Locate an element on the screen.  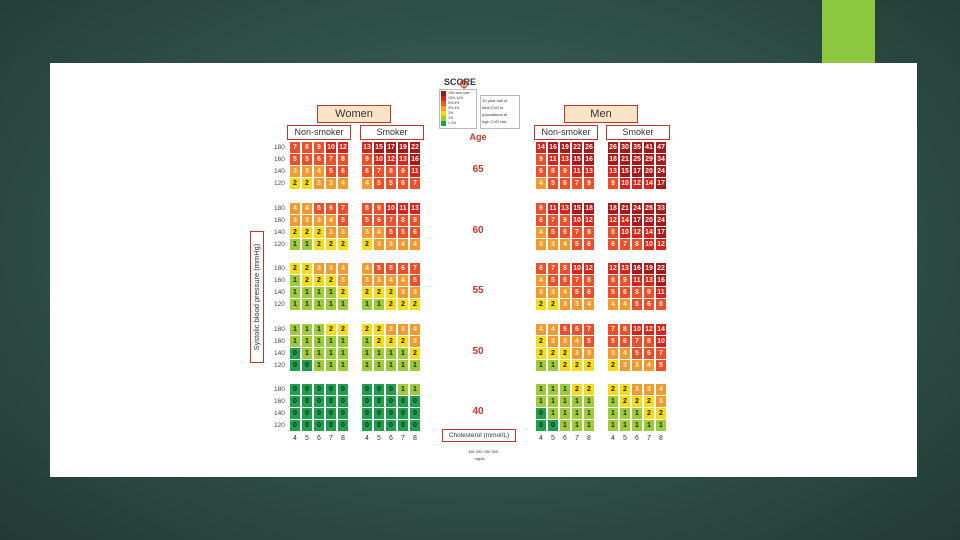
cholesterol-value: 4 is located at coordinates (541, 438).